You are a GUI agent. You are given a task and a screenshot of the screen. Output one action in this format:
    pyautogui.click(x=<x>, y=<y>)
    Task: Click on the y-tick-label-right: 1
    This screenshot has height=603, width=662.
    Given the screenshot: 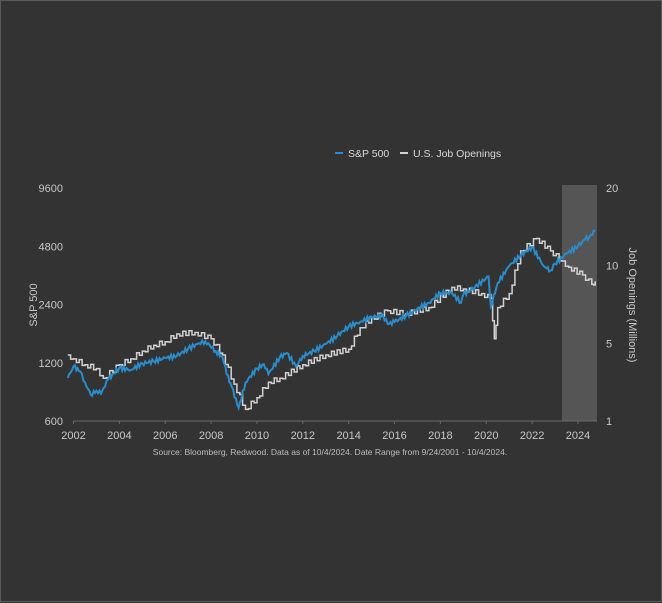 What is the action you would take?
    pyautogui.click(x=609, y=422)
    